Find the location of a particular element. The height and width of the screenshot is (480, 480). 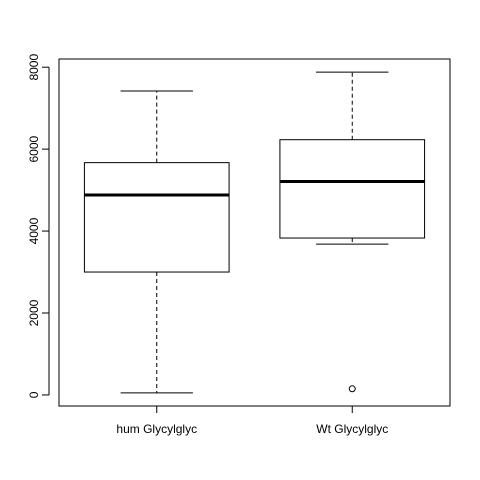

y-tick-label: 0 is located at coordinates (34, 394).